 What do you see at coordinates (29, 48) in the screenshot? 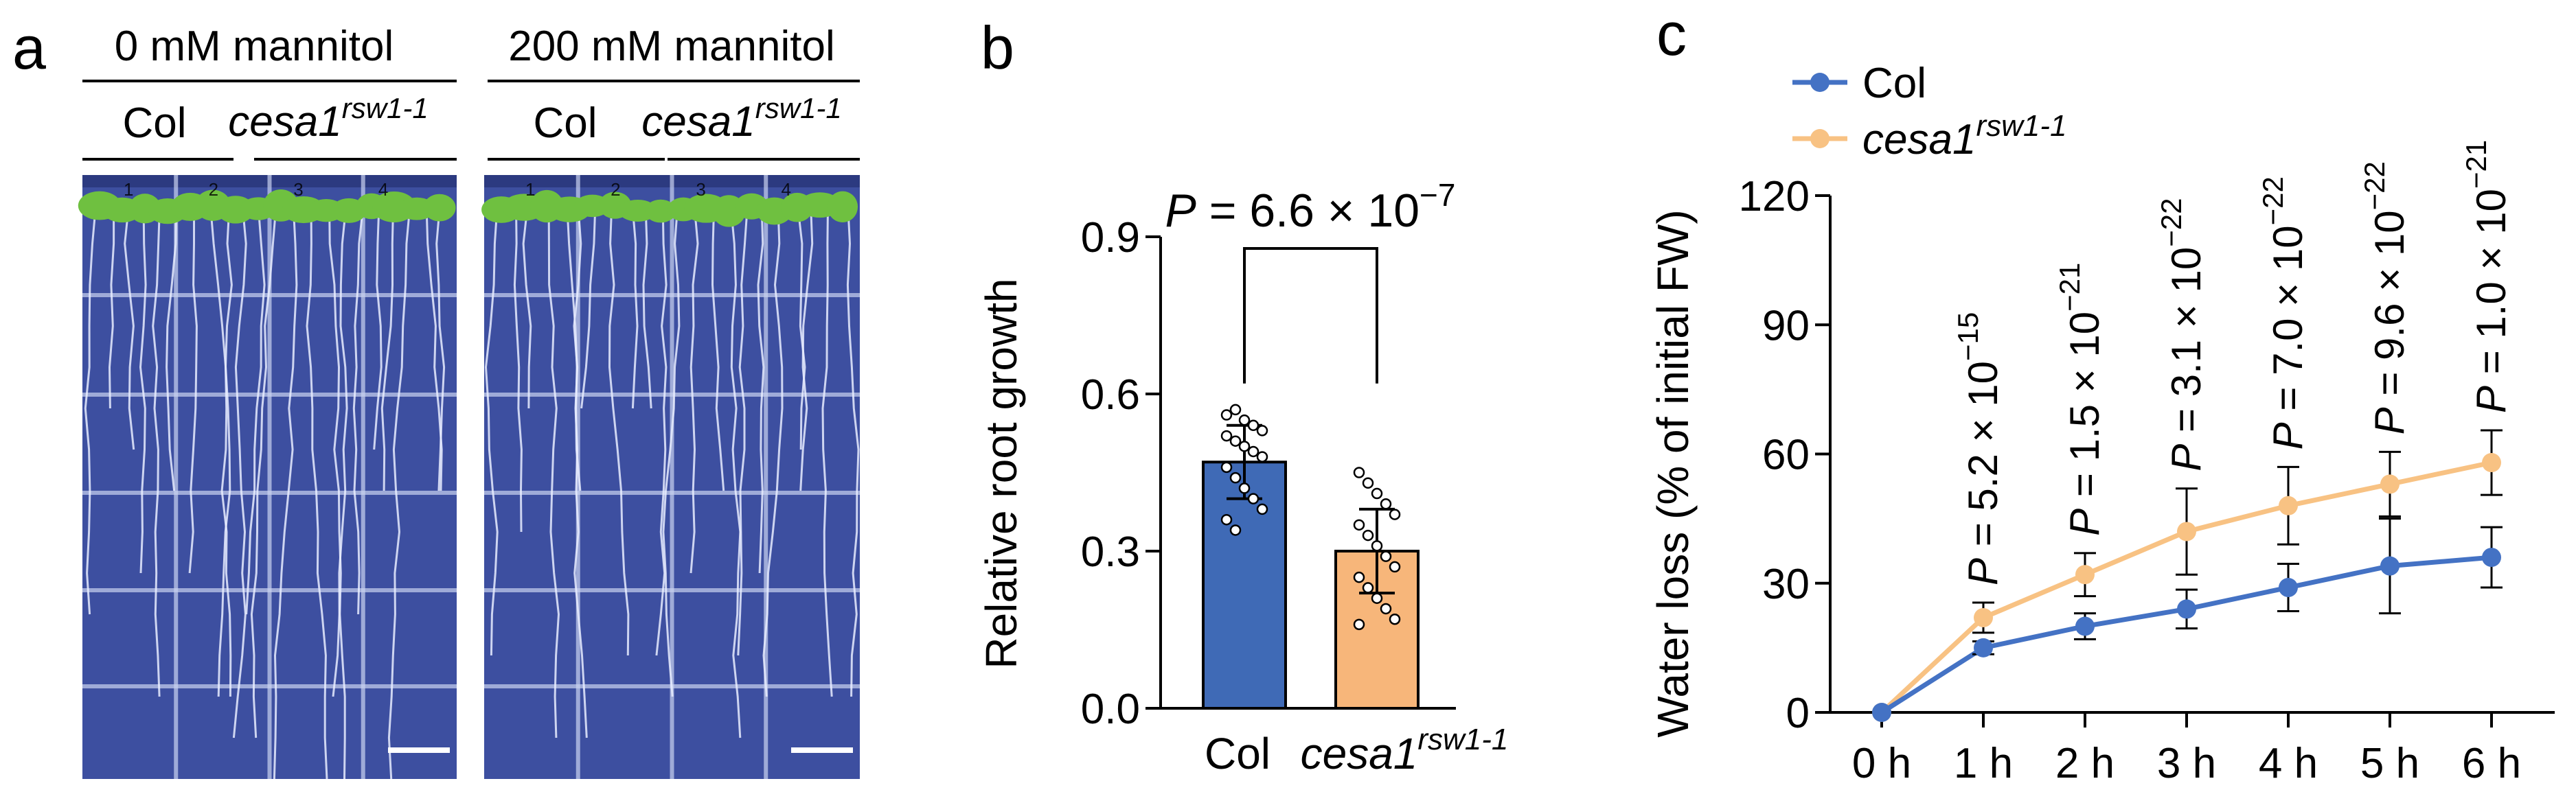
I see `panel-letter-a: a` at bounding box center [29, 48].